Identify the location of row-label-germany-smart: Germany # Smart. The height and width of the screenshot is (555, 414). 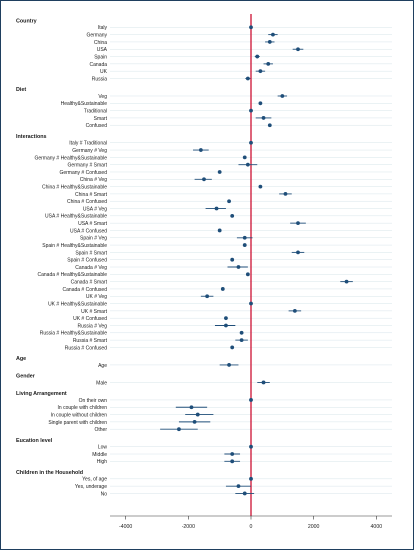
(88, 166).